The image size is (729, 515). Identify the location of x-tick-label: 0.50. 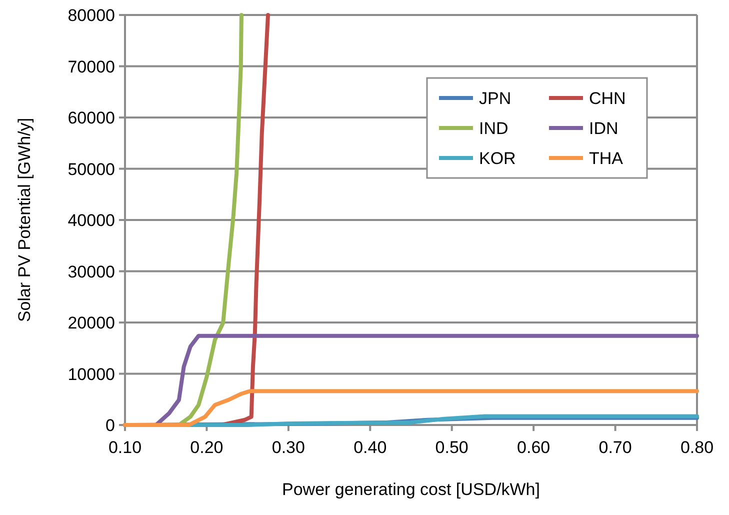
(451, 447).